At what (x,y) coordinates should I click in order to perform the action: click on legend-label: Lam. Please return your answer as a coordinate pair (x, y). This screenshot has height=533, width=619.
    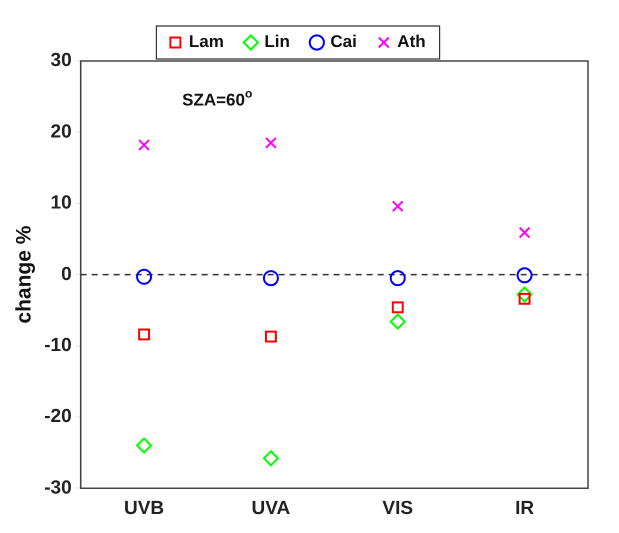
    Looking at the image, I should click on (206, 42).